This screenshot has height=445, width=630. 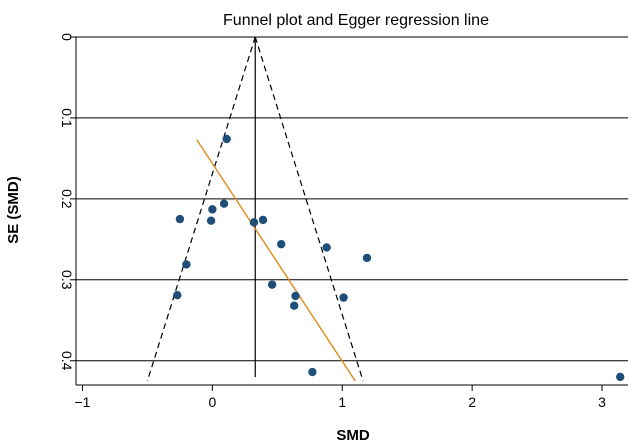 What do you see at coordinates (472, 402) in the screenshot?
I see `x-tick-label: 2` at bounding box center [472, 402].